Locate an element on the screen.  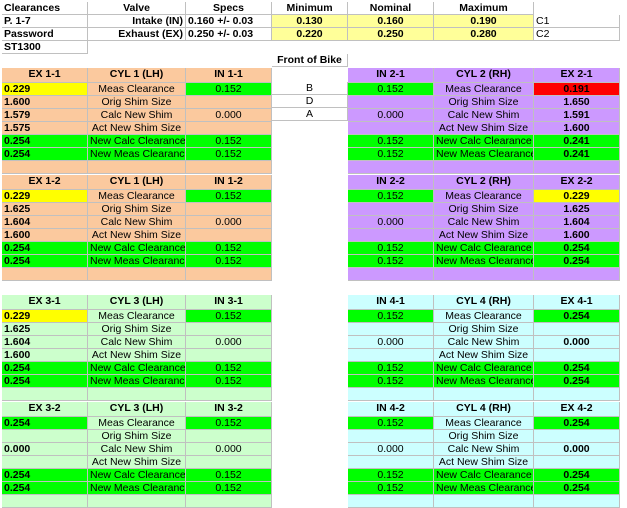
sheet-title: Clearances is located at coordinates (45, 8).